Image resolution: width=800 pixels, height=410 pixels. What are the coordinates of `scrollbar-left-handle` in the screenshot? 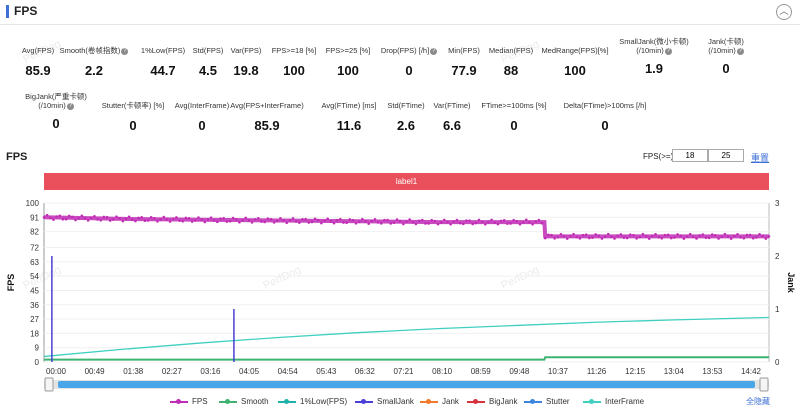 It's located at (49, 384).